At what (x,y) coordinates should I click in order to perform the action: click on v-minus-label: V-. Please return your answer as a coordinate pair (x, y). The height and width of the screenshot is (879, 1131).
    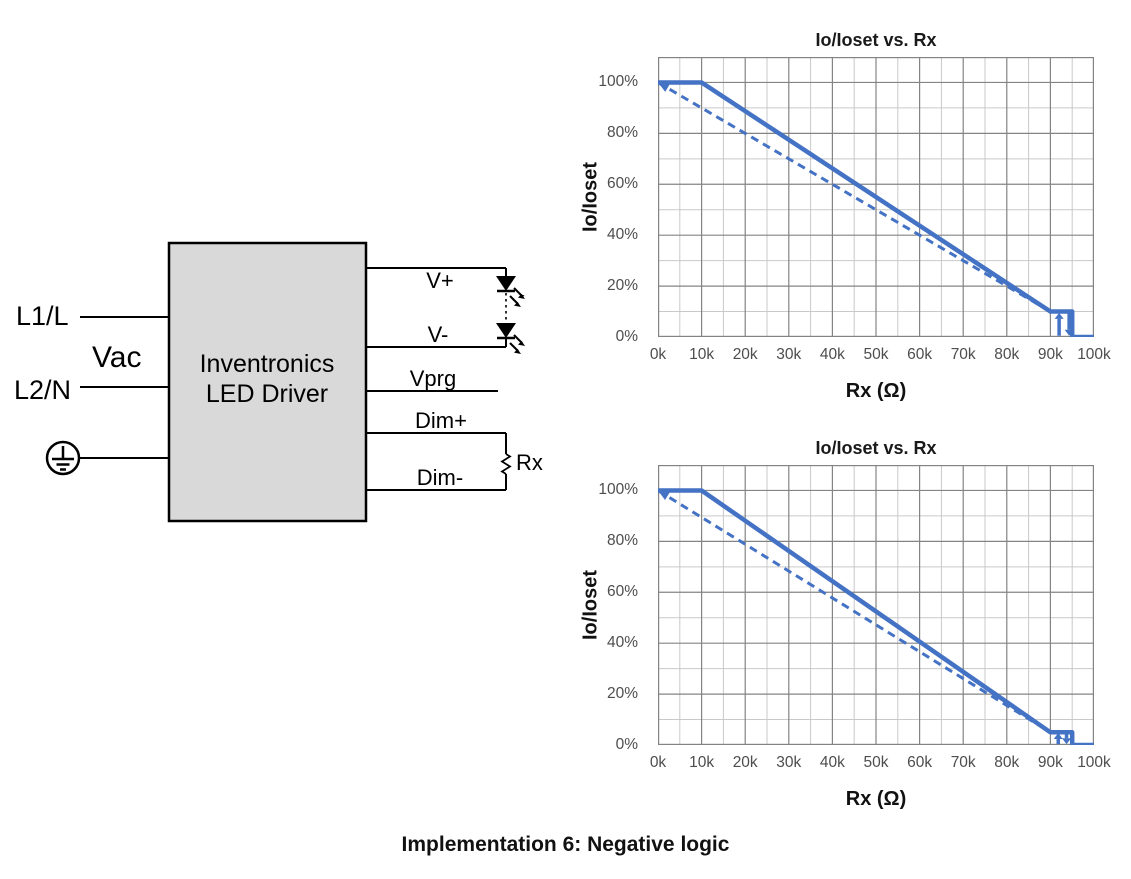
    Looking at the image, I should click on (438, 334).